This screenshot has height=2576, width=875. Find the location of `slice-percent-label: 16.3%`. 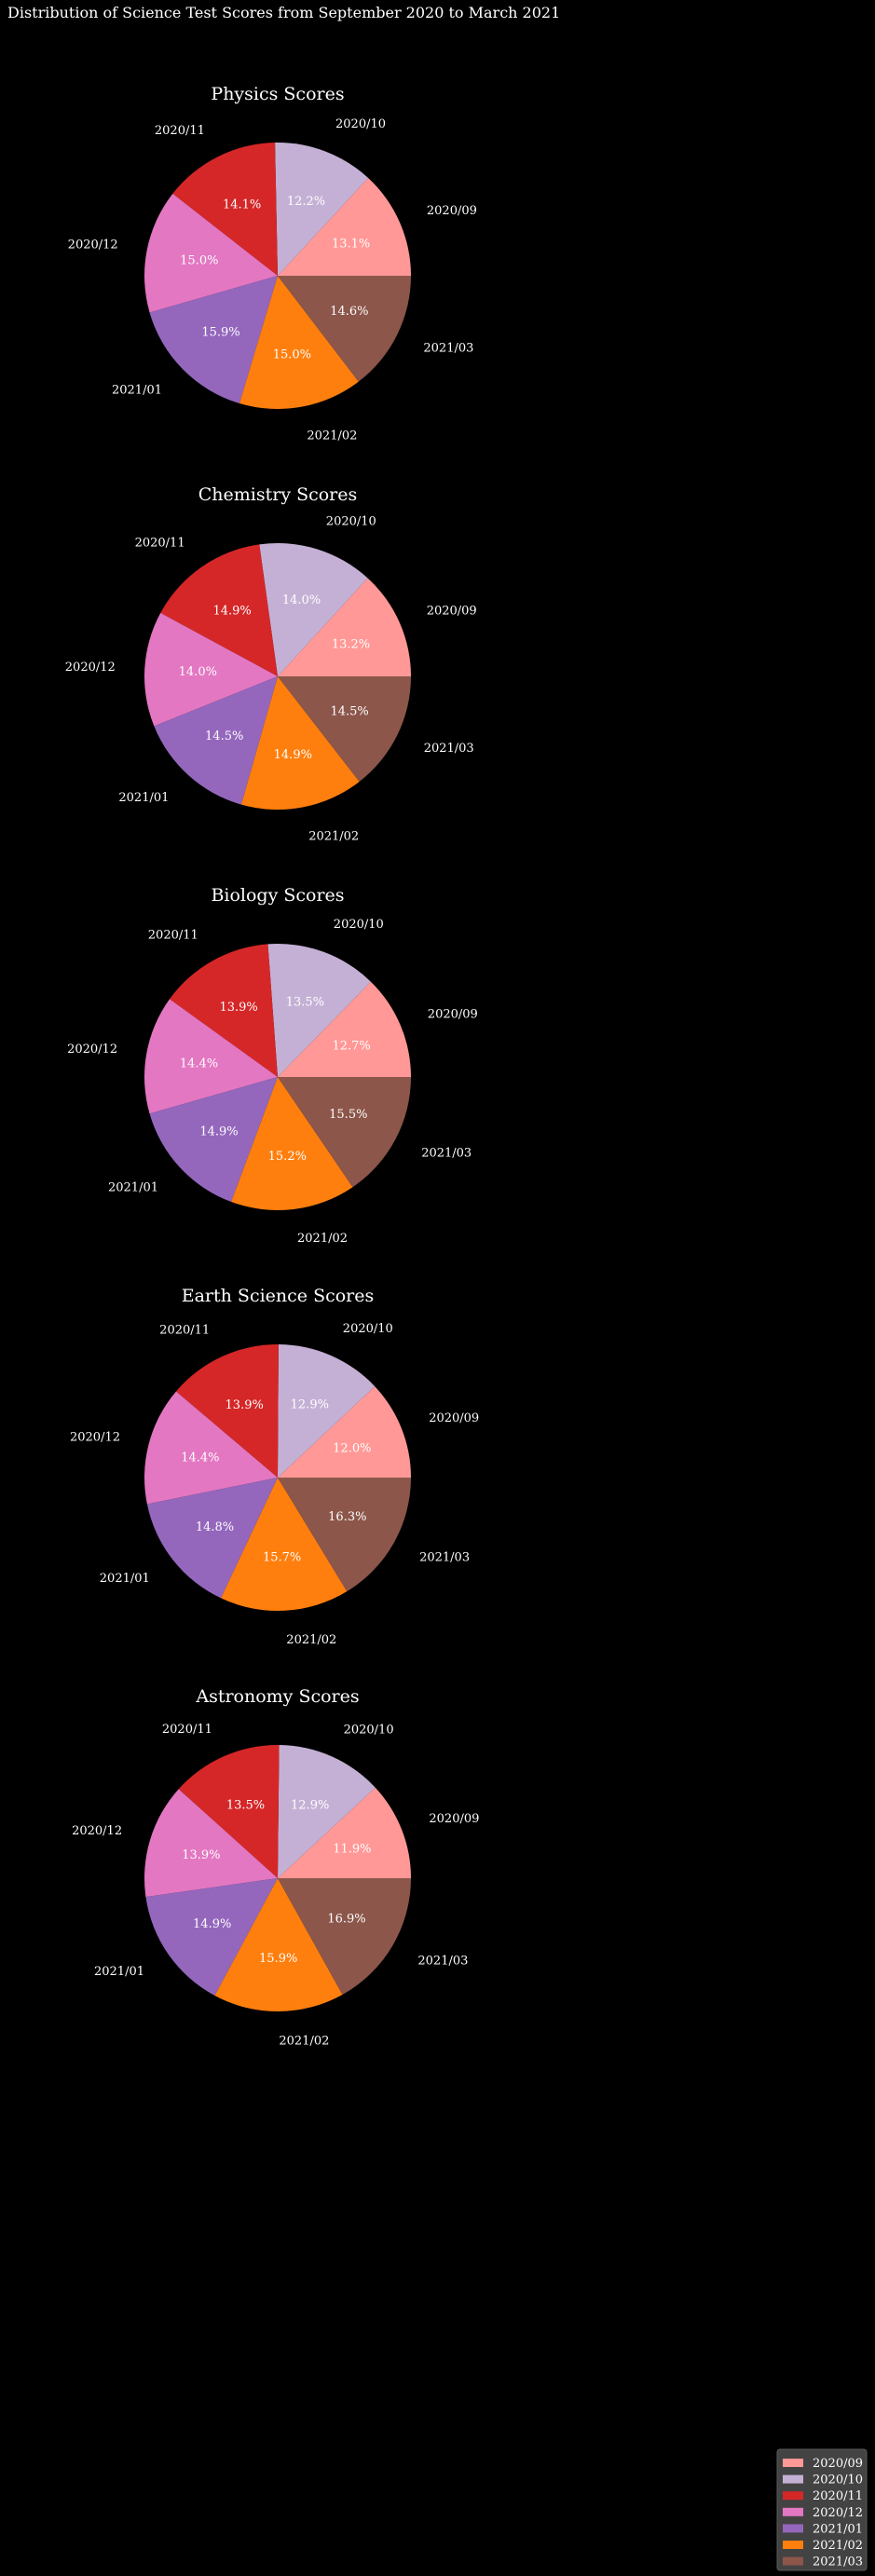

slice-percent-label: 16.3% is located at coordinates (347, 1517).